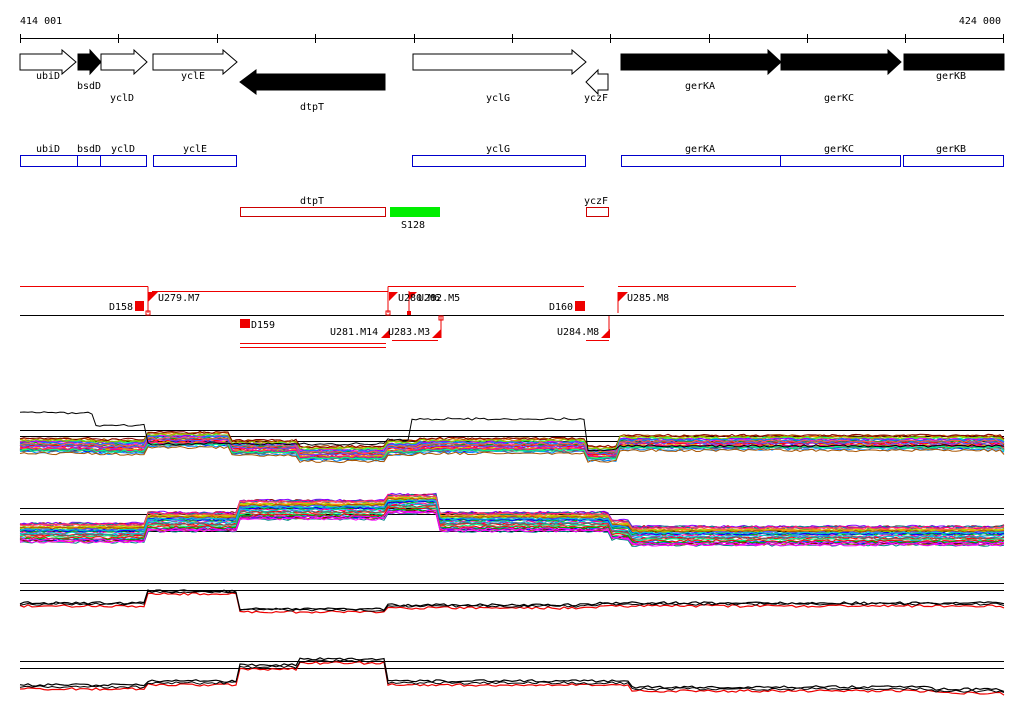 This screenshot has height=714, width=1024. I want to click on ruler-start-label: 414 001, so click(41, 21).